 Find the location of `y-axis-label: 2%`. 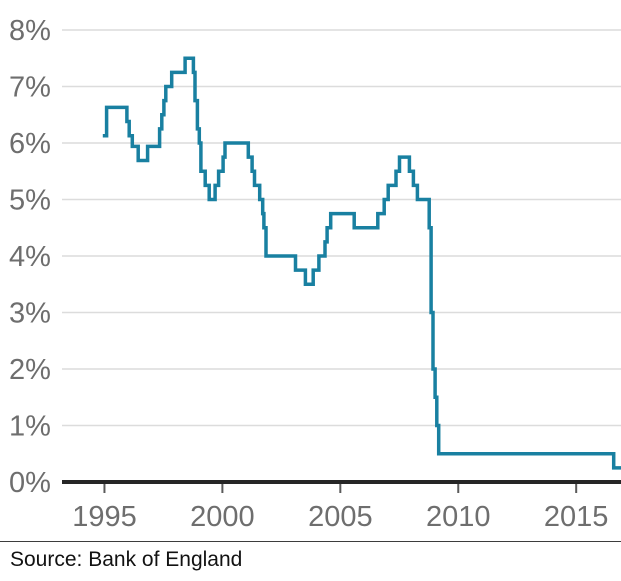

y-axis-label: 2% is located at coordinates (30, 370).